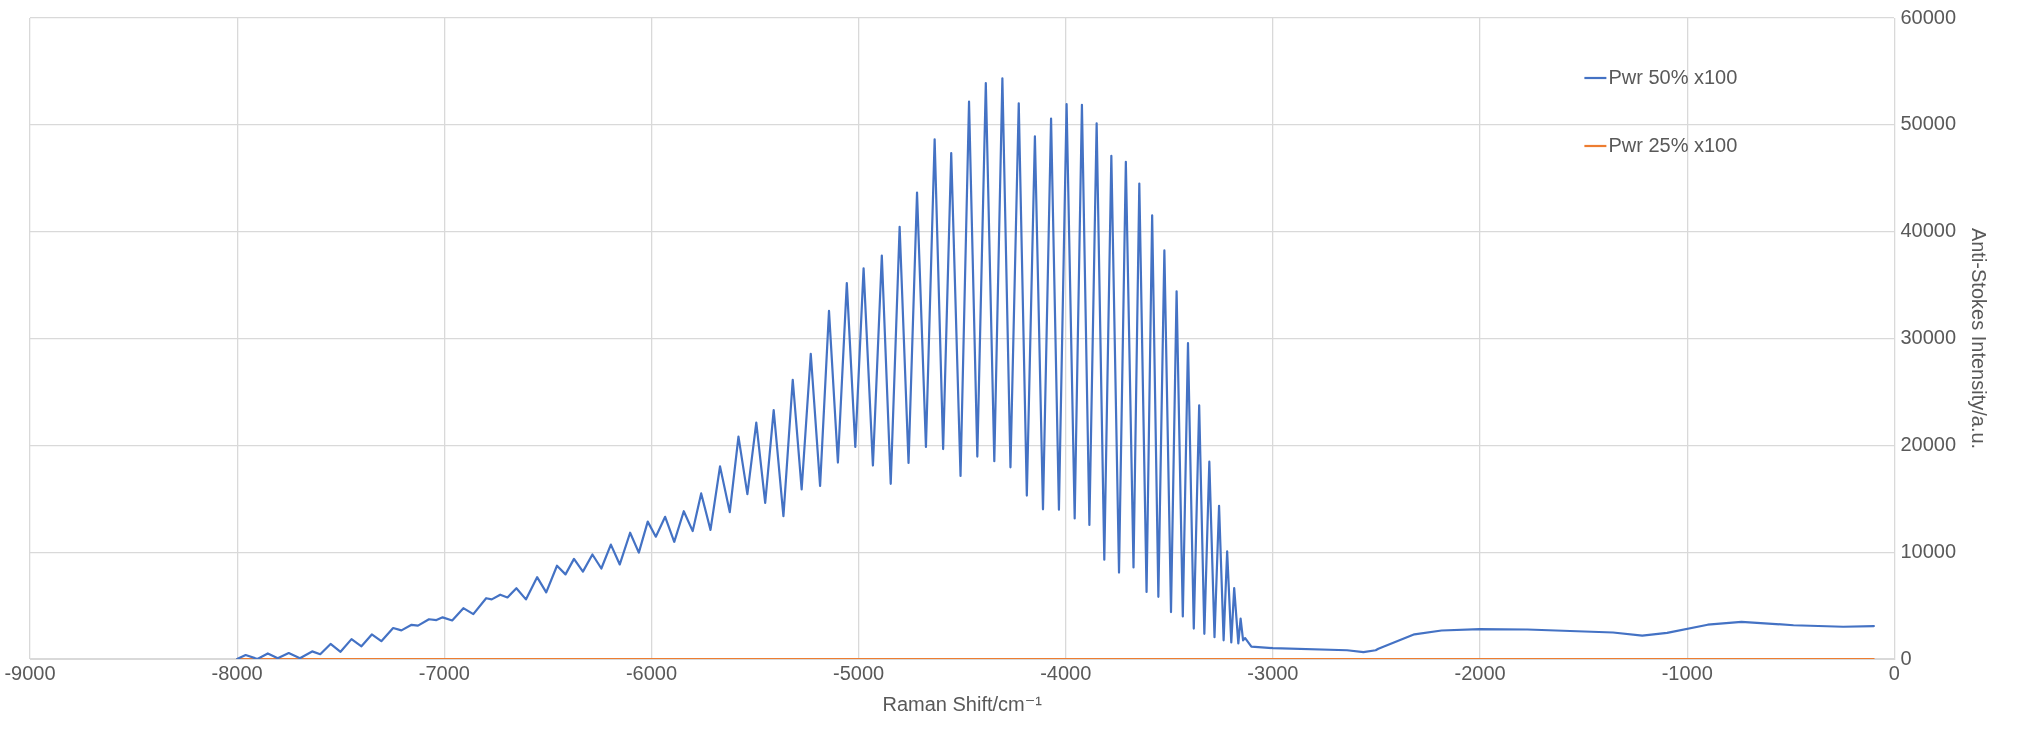  What do you see at coordinates (30, 672) in the screenshot?
I see `x-tick-label: -9000` at bounding box center [30, 672].